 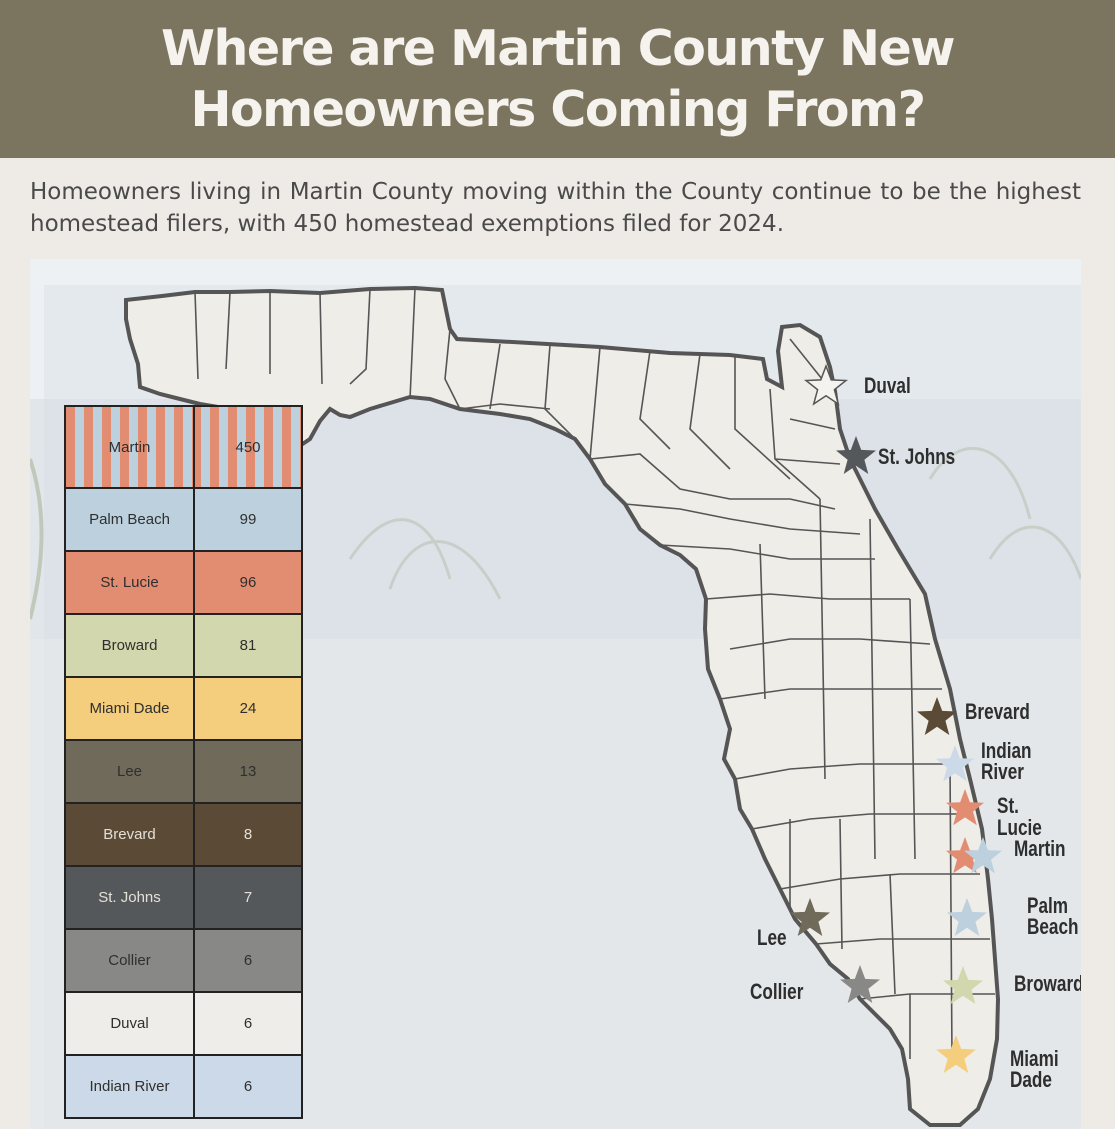 I want to click on legend-row: Indian River 6, so click(x=183, y=1085).